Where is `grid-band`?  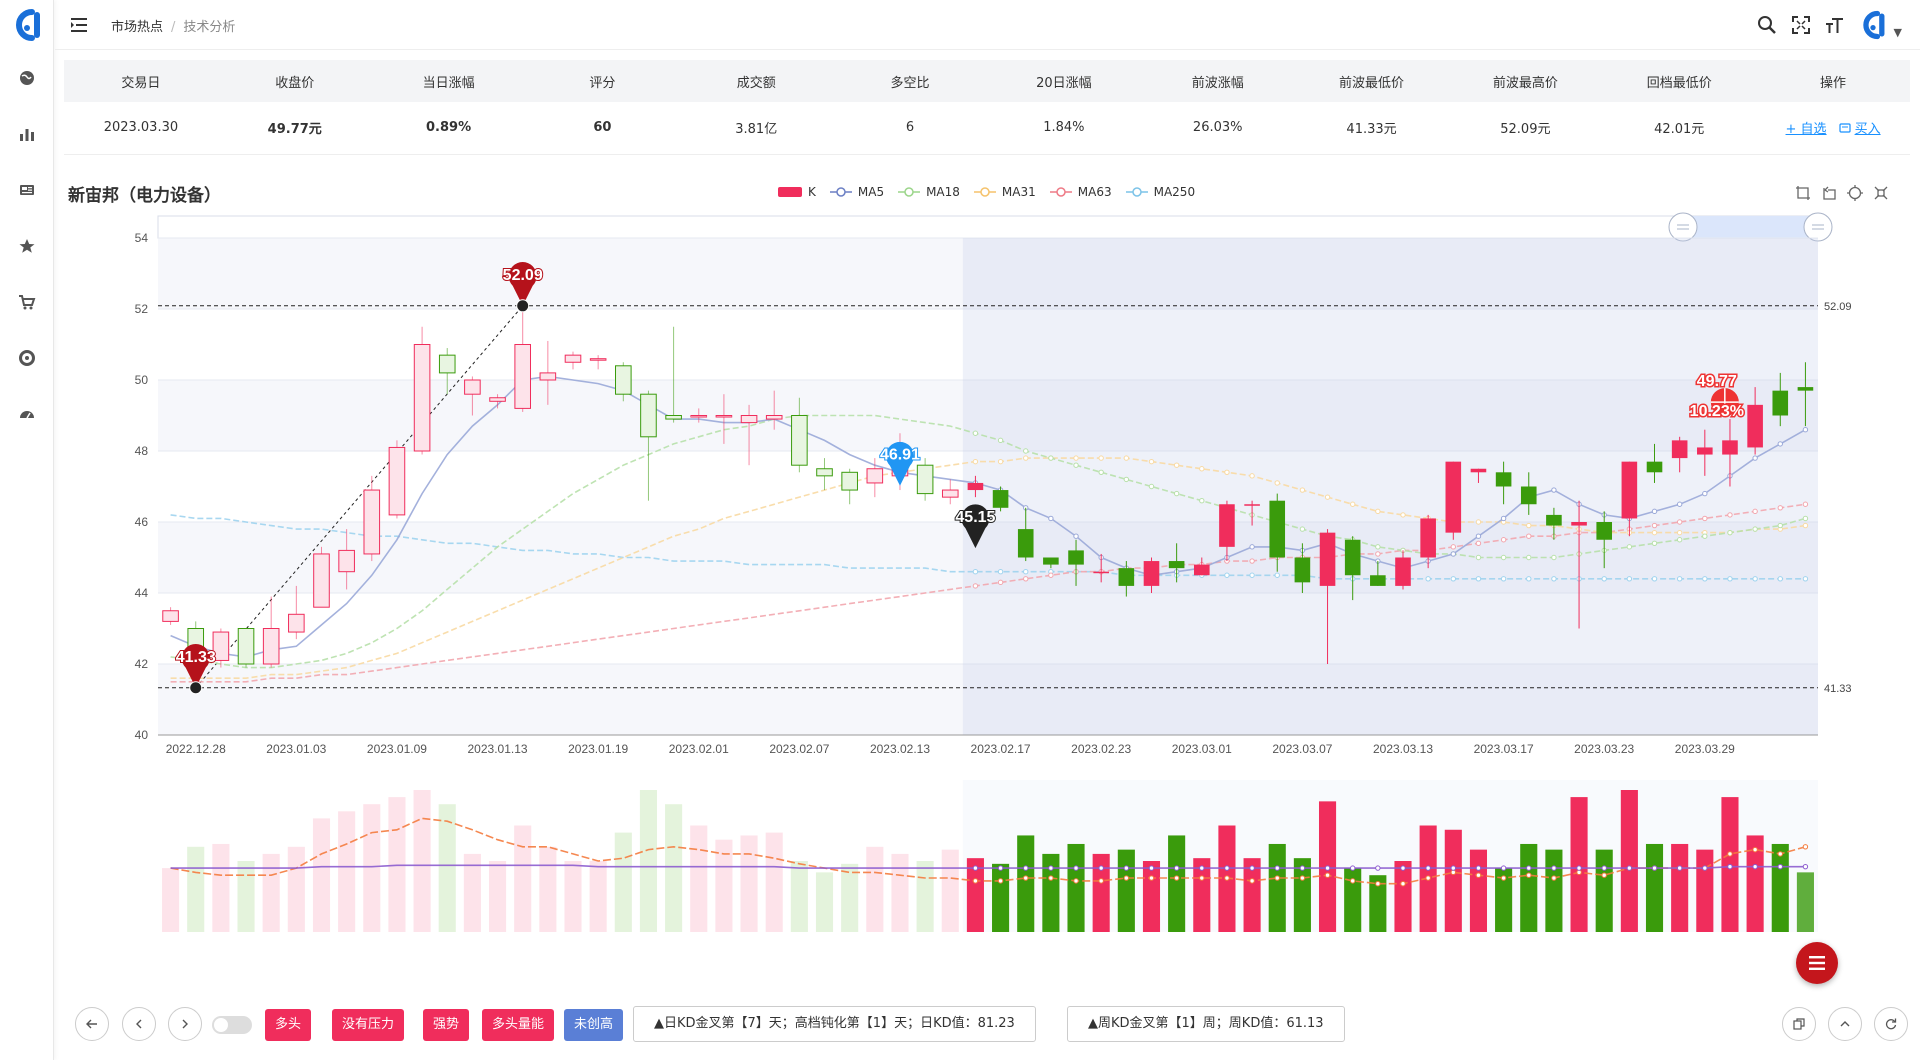 grid-band is located at coordinates (988, 415).